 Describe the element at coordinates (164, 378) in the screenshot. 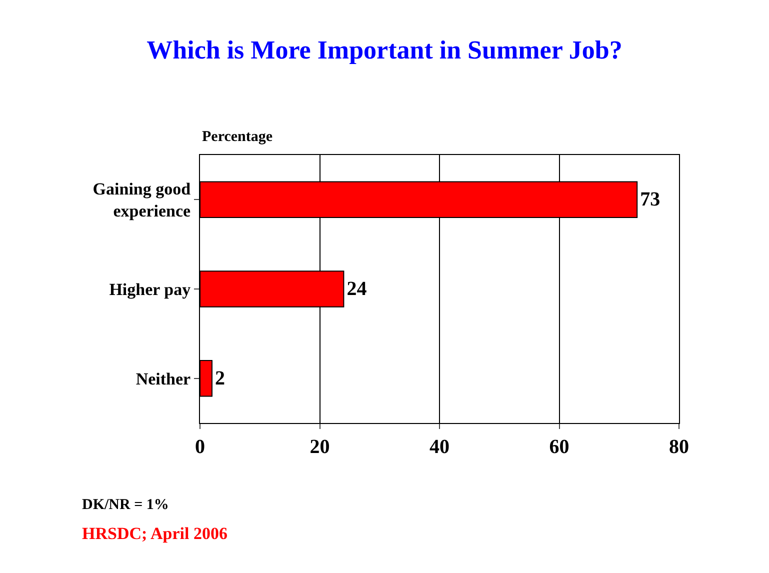

I see `y-tick-label: Neither` at that location.